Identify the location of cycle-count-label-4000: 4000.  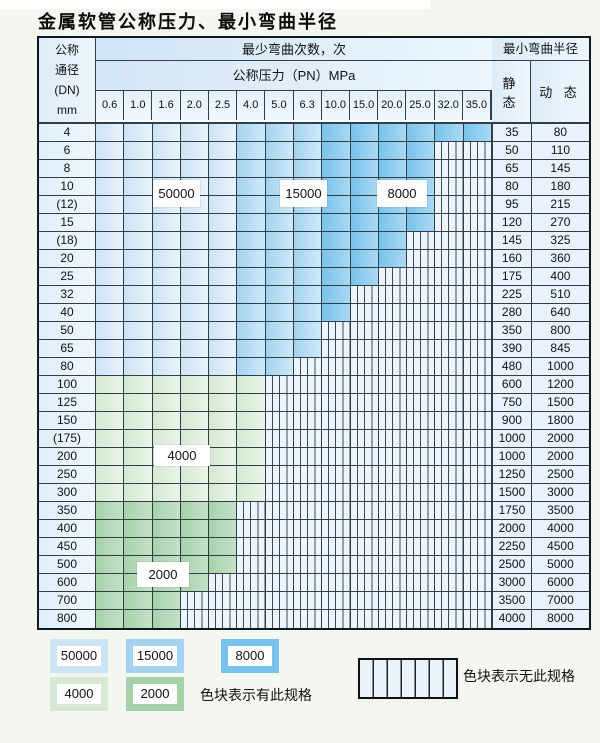
(182, 455).